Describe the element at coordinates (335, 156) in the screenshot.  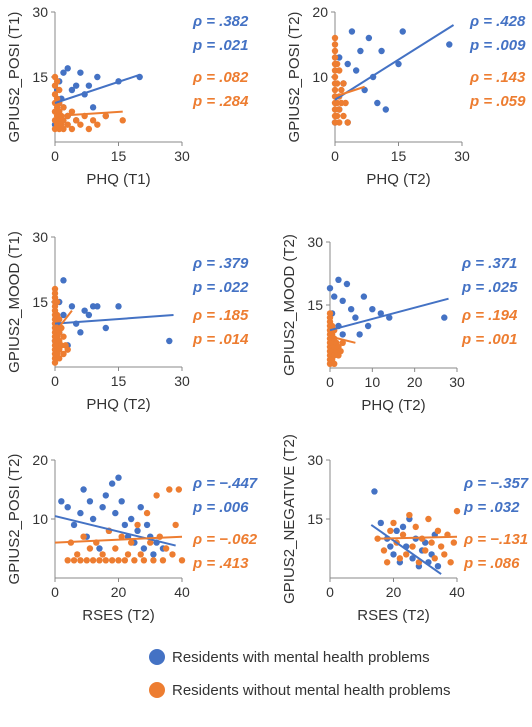
I see `x-tick-label: 0` at that location.